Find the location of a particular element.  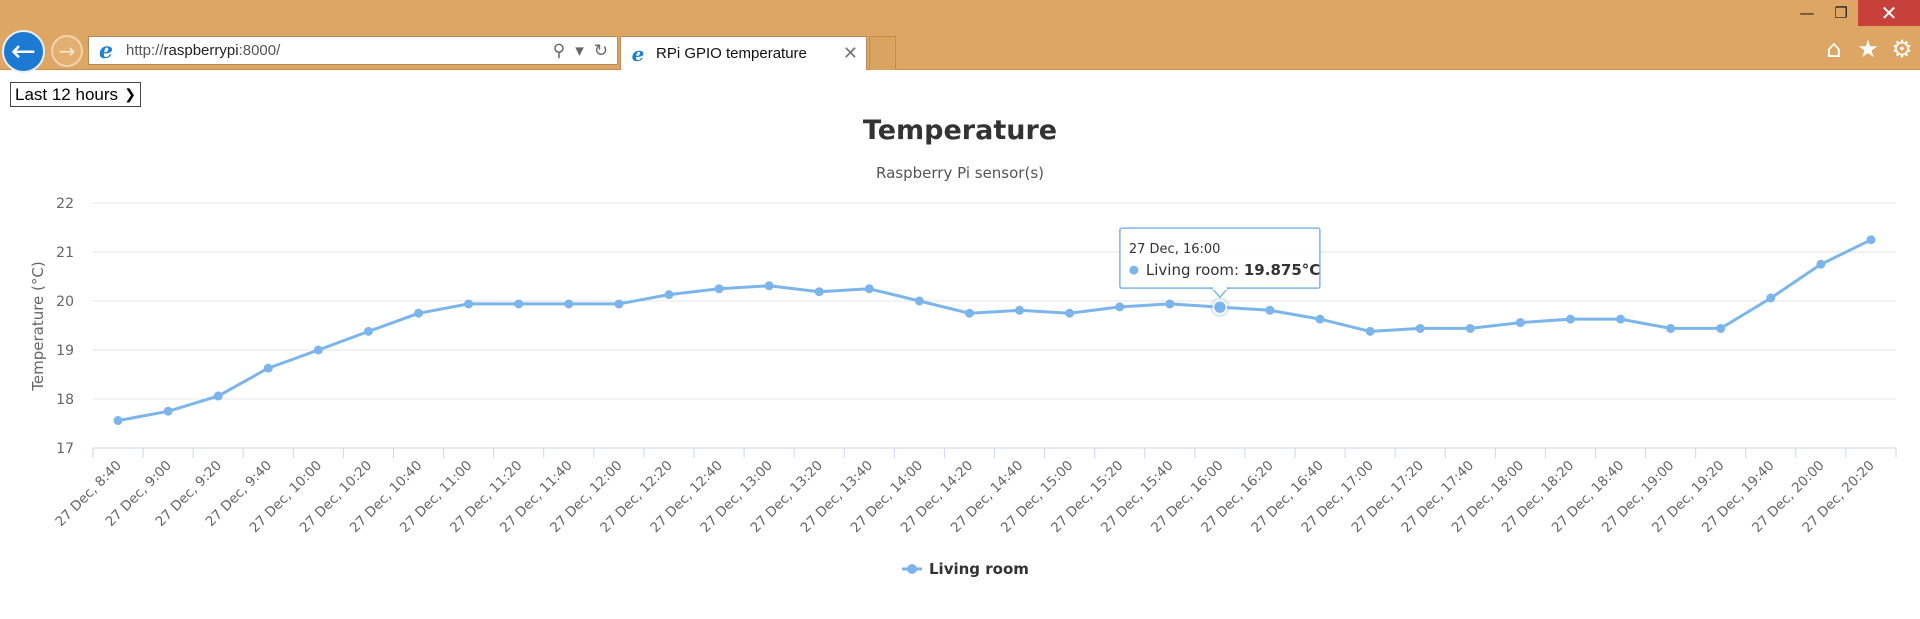

chart-legend: Living room is located at coordinates (965, 569).